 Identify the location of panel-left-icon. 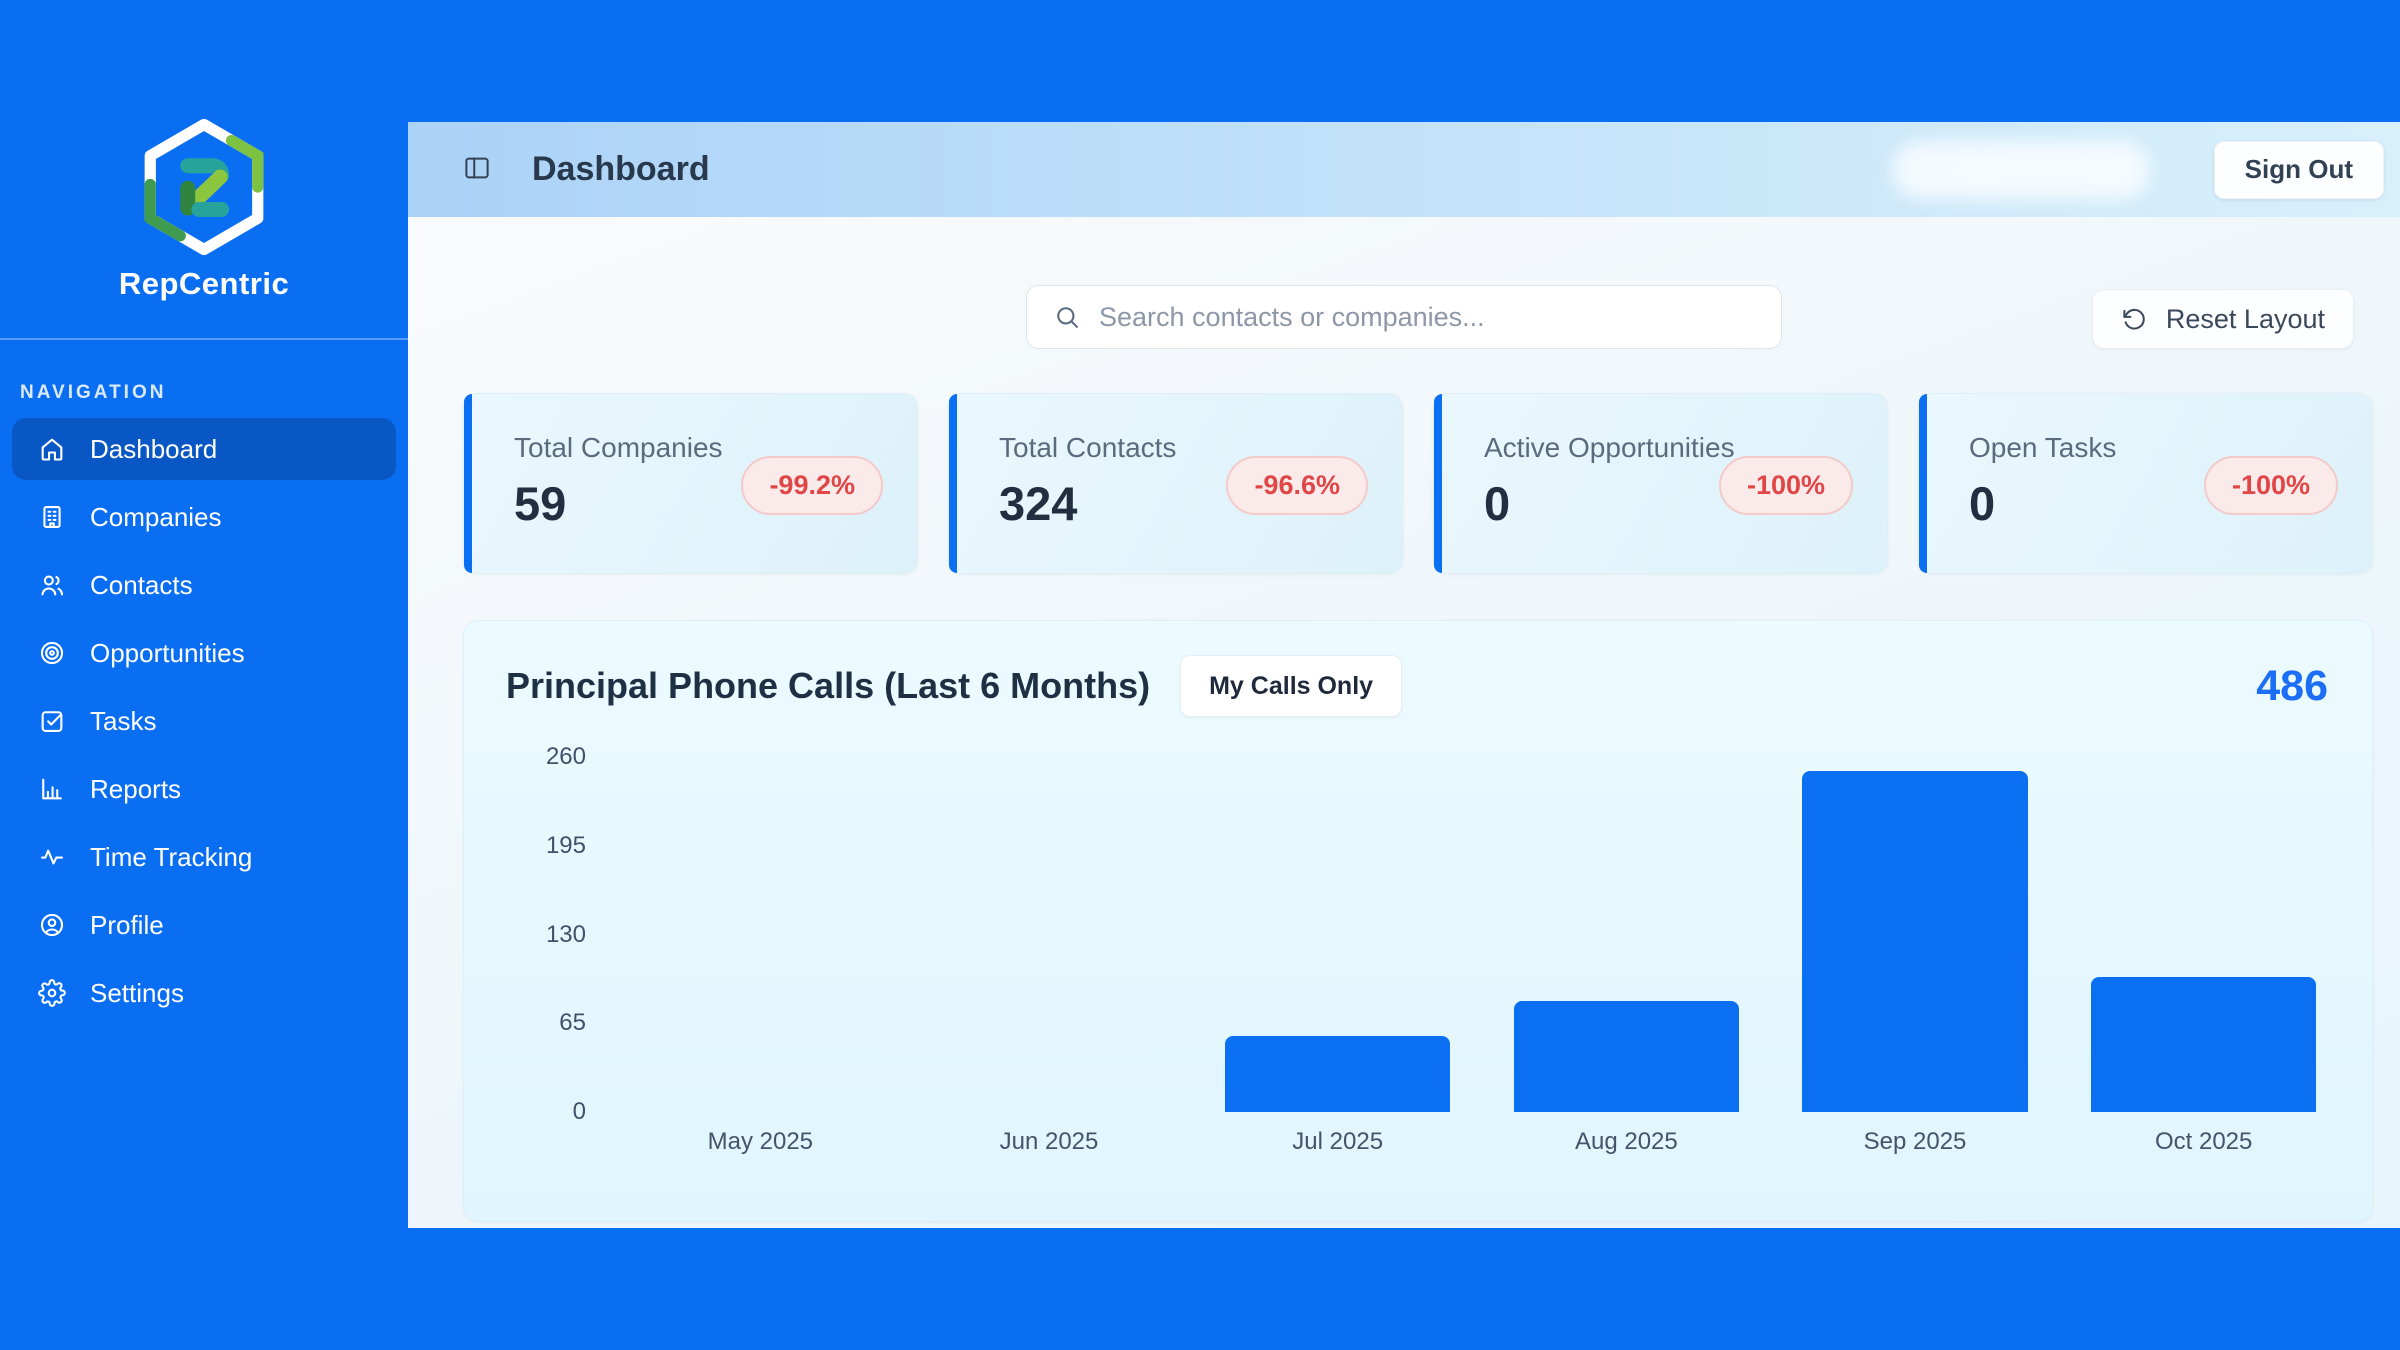
(477, 168).